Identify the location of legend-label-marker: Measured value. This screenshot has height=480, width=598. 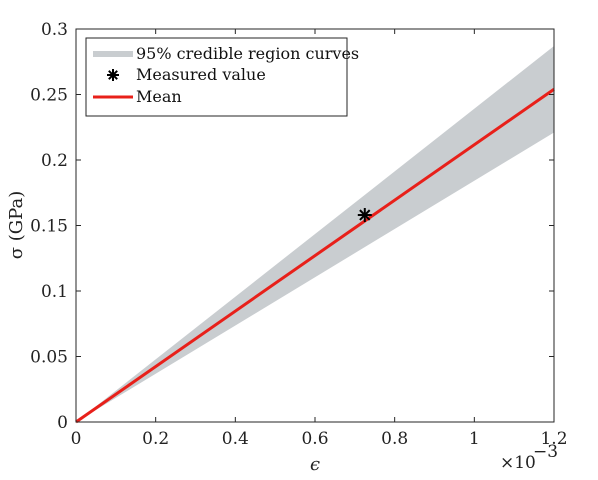
(201, 74).